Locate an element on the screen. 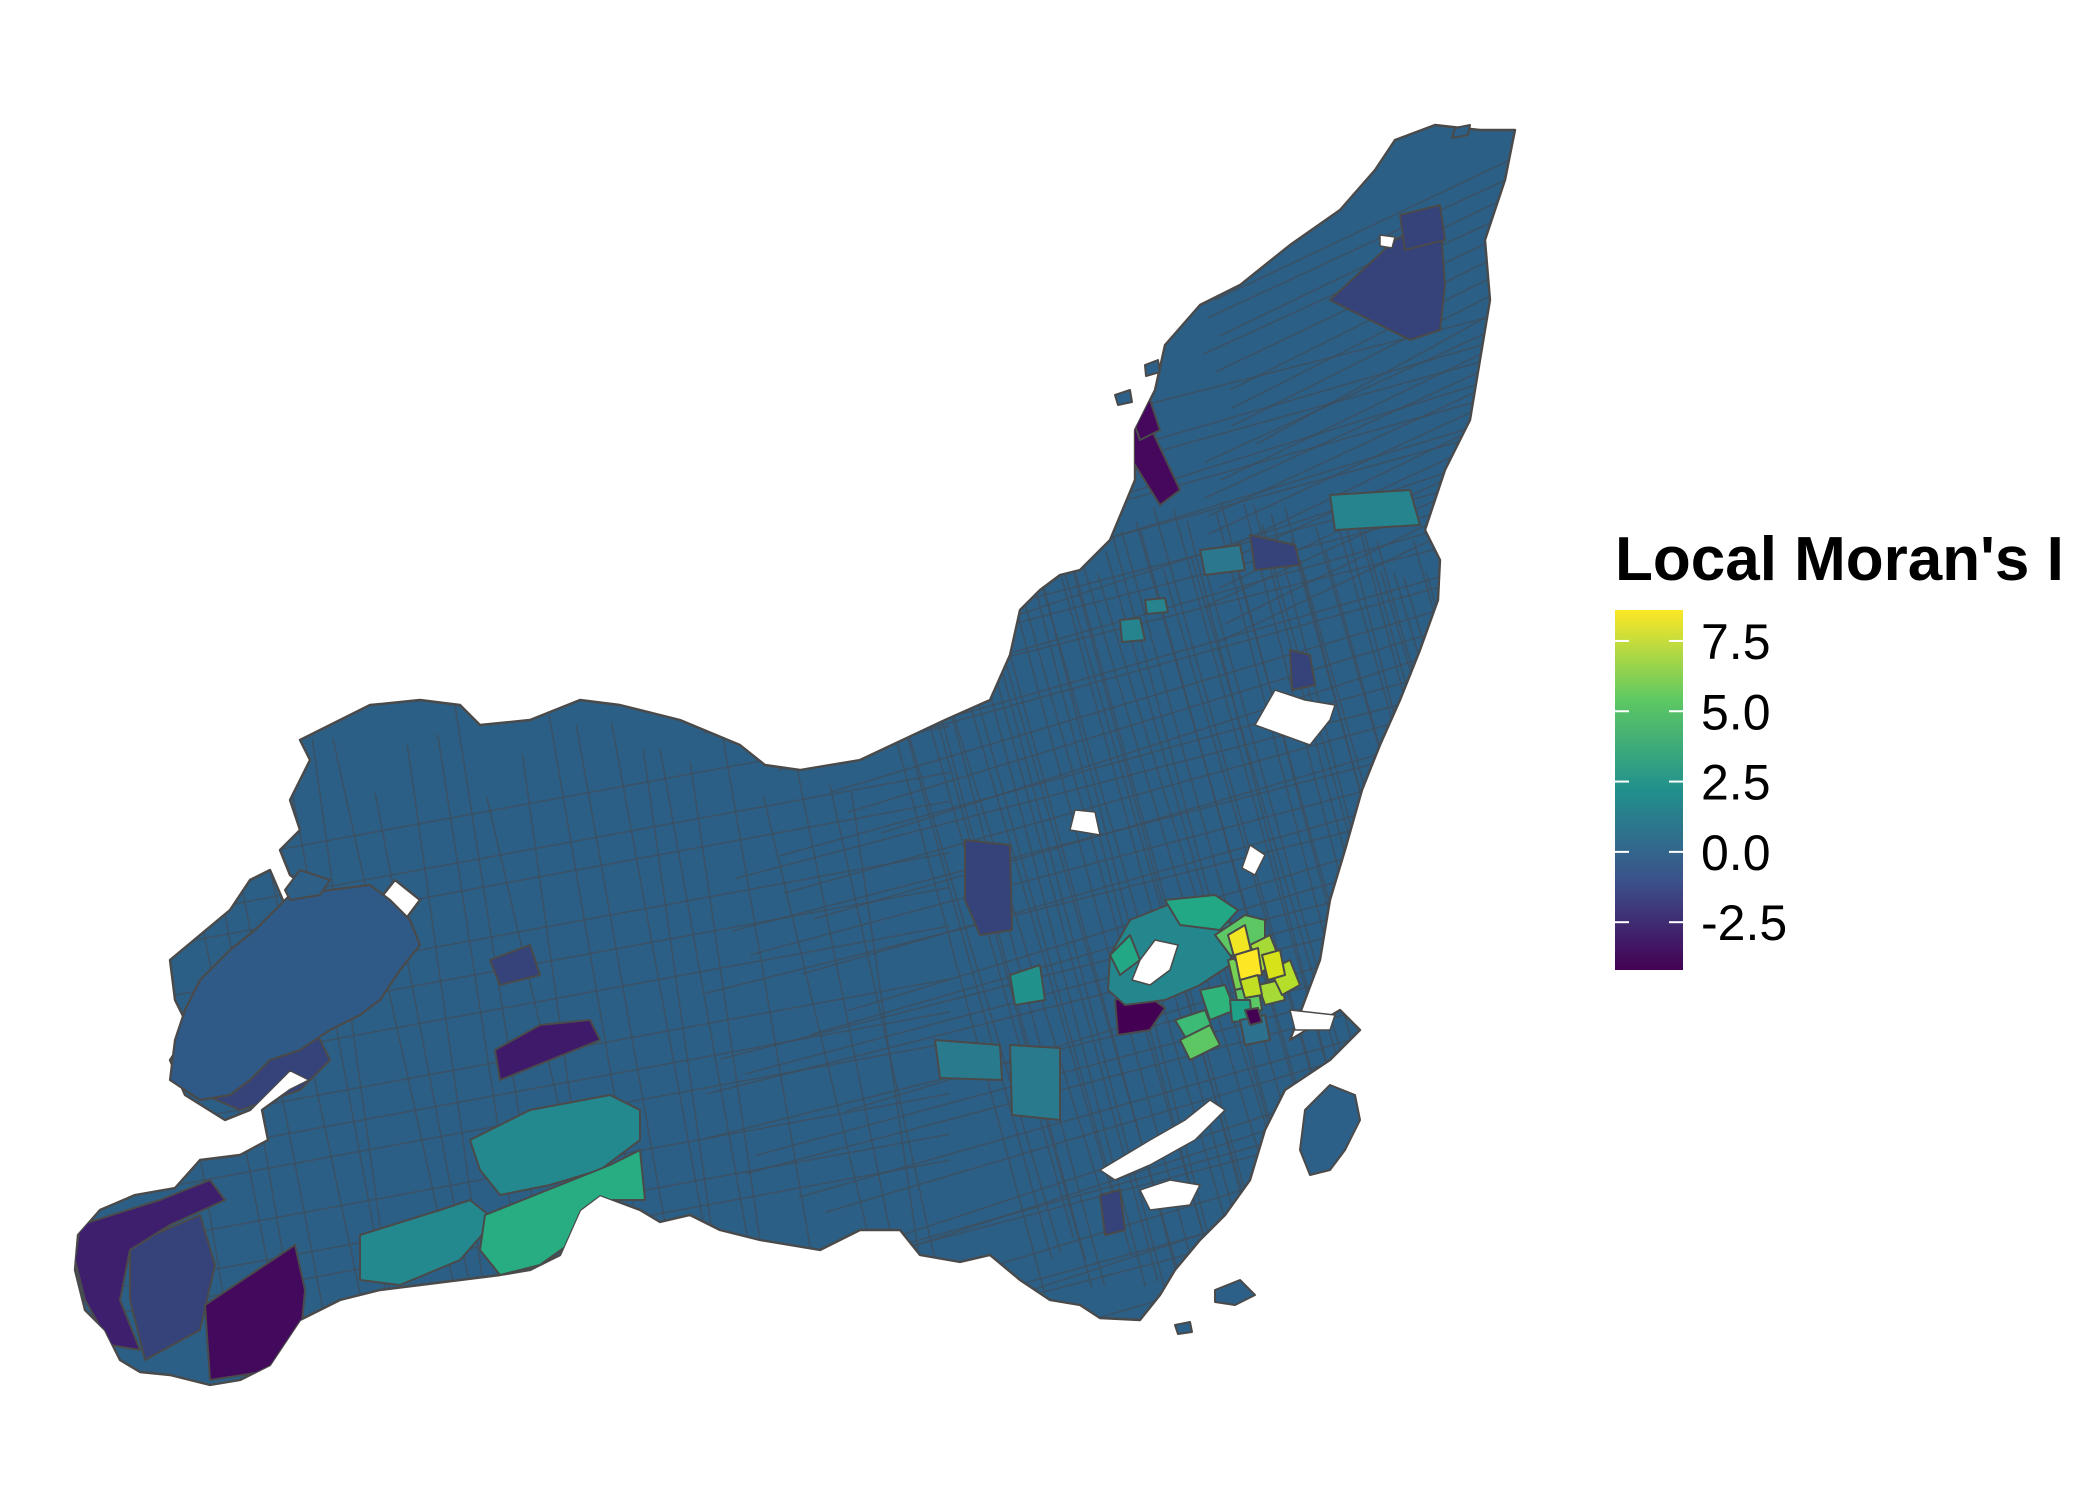 The height and width of the screenshot is (1500, 2100). ile-bizard is located at coordinates (295, 992).